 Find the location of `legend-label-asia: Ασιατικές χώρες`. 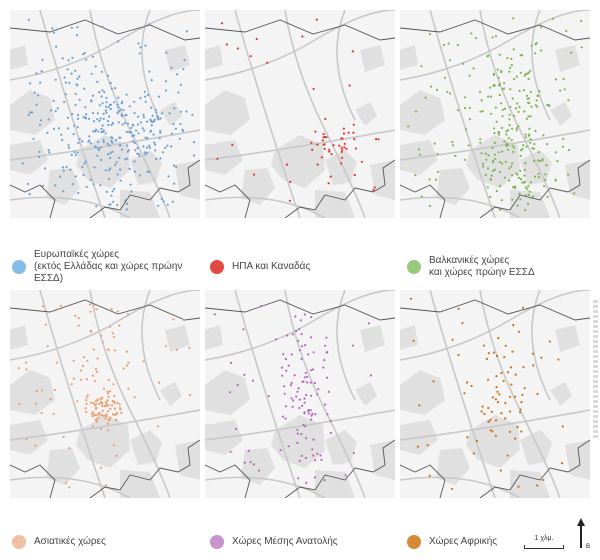

legend-label-asia: Ασιατικές χώρες is located at coordinates (70, 541).